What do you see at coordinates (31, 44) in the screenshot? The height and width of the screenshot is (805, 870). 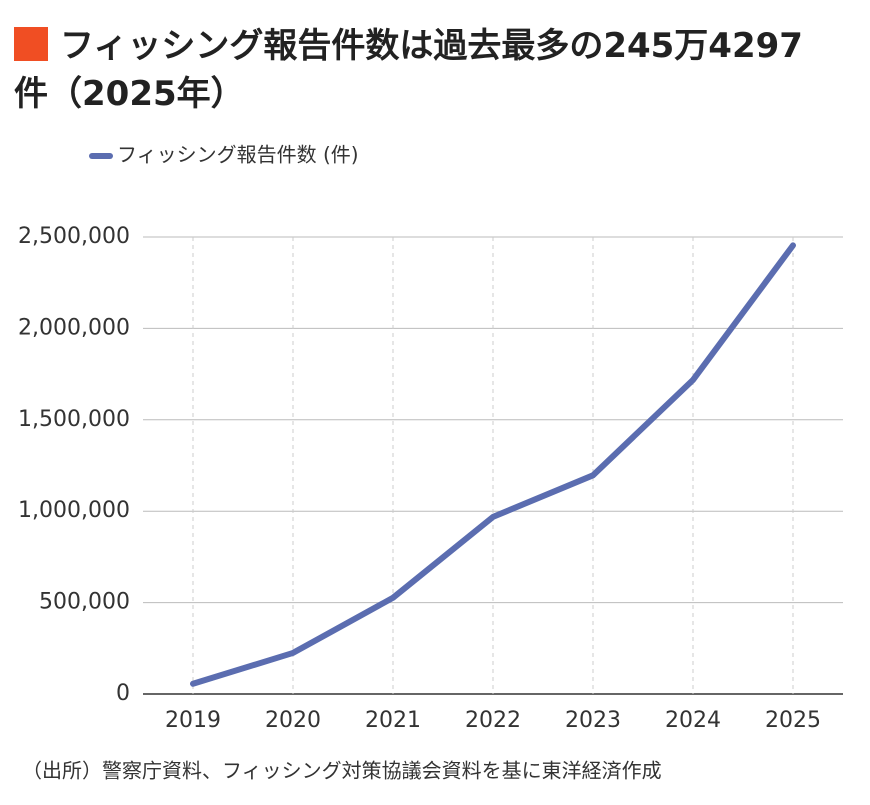 I see `title-marker` at bounding box center [31, 44].